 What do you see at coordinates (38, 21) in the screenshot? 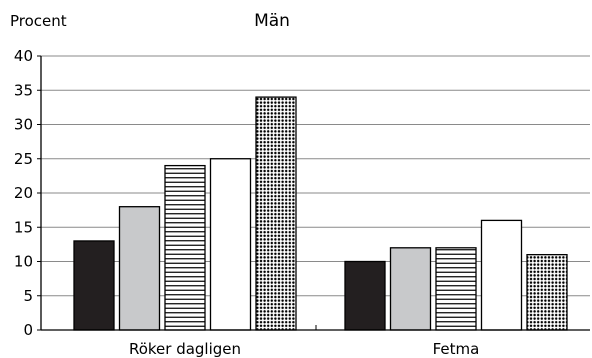
I see `y-axis-label: Procent` at bounding box center [38, 21].